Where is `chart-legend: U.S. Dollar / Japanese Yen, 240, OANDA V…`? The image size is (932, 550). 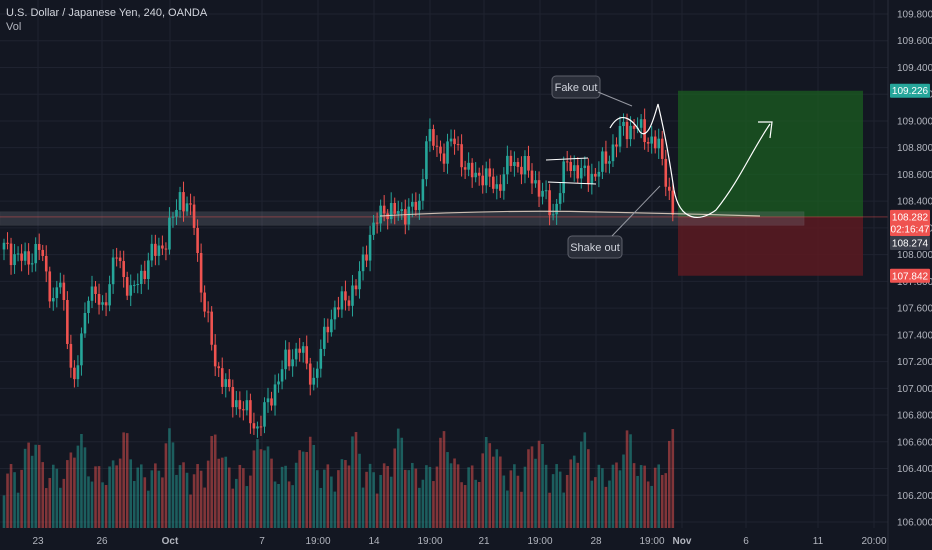
chart-legend: U.S. Dollar / Japanese Yen, 240, OANDA V… is located at coordinates (106, 20).